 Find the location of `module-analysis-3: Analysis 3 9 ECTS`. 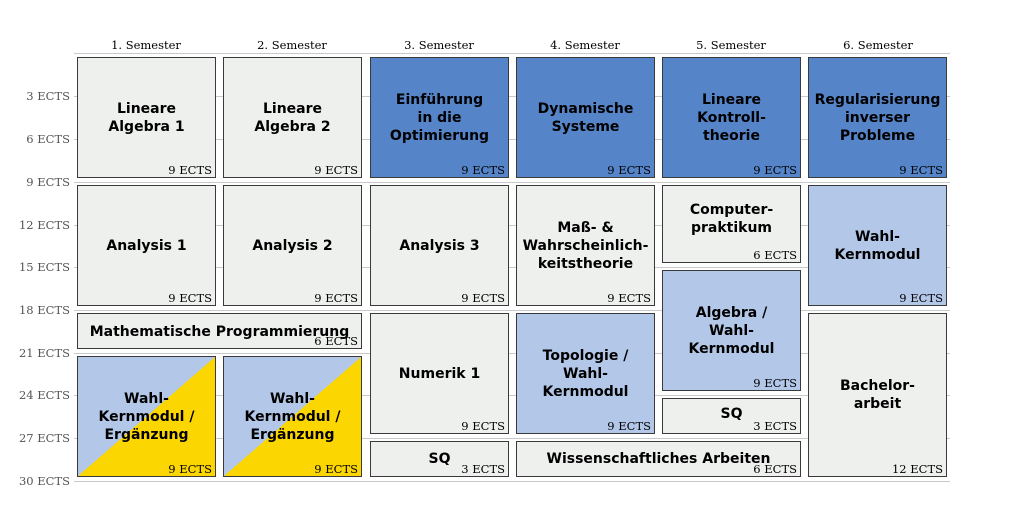

module-analysis-3: Analysis 3 9 ECTS is located at coordinates (439, 245).